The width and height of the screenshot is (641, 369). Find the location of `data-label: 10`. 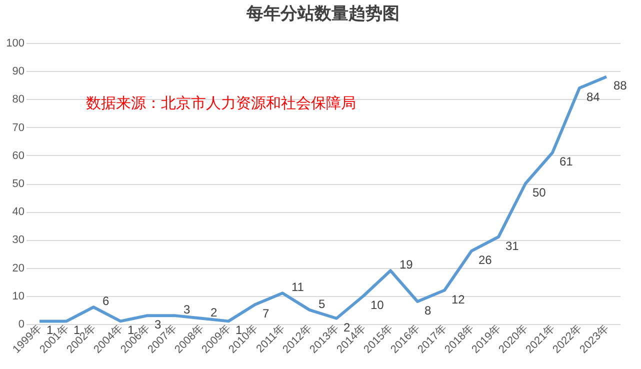

data-label: 10 is located at coordinates (377, 305).